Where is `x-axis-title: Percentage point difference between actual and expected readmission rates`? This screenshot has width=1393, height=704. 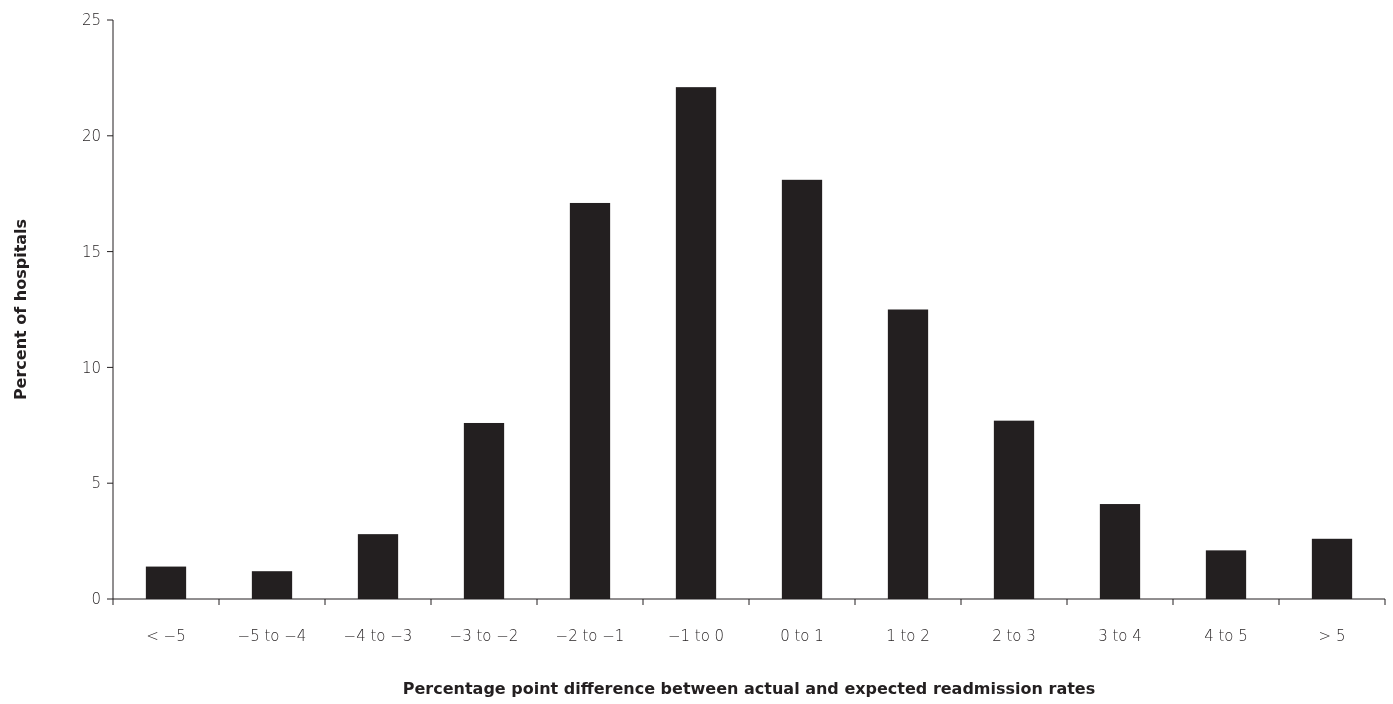
x-axis-title: Percentage point difference between actual and expected readmission rates is located at coordinates (749, 688).